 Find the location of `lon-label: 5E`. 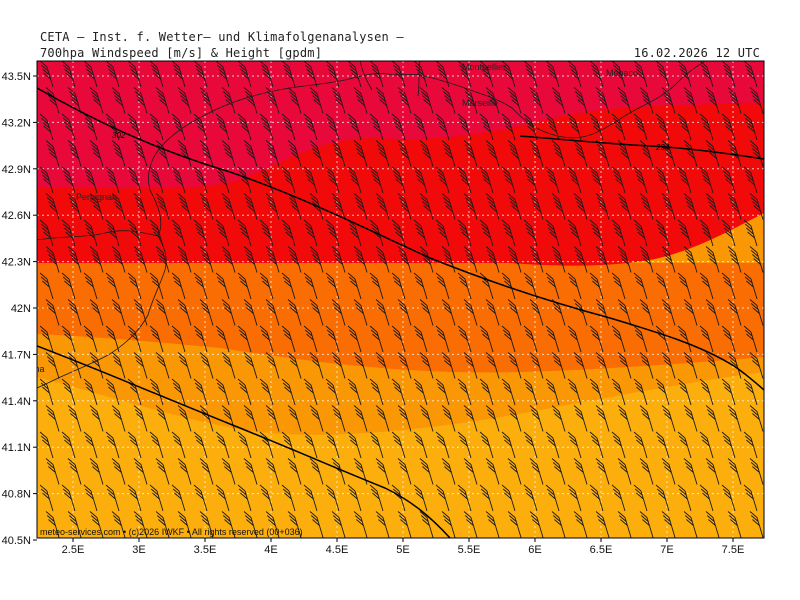

lon-label: 5E is located at coordinates (402, 550).